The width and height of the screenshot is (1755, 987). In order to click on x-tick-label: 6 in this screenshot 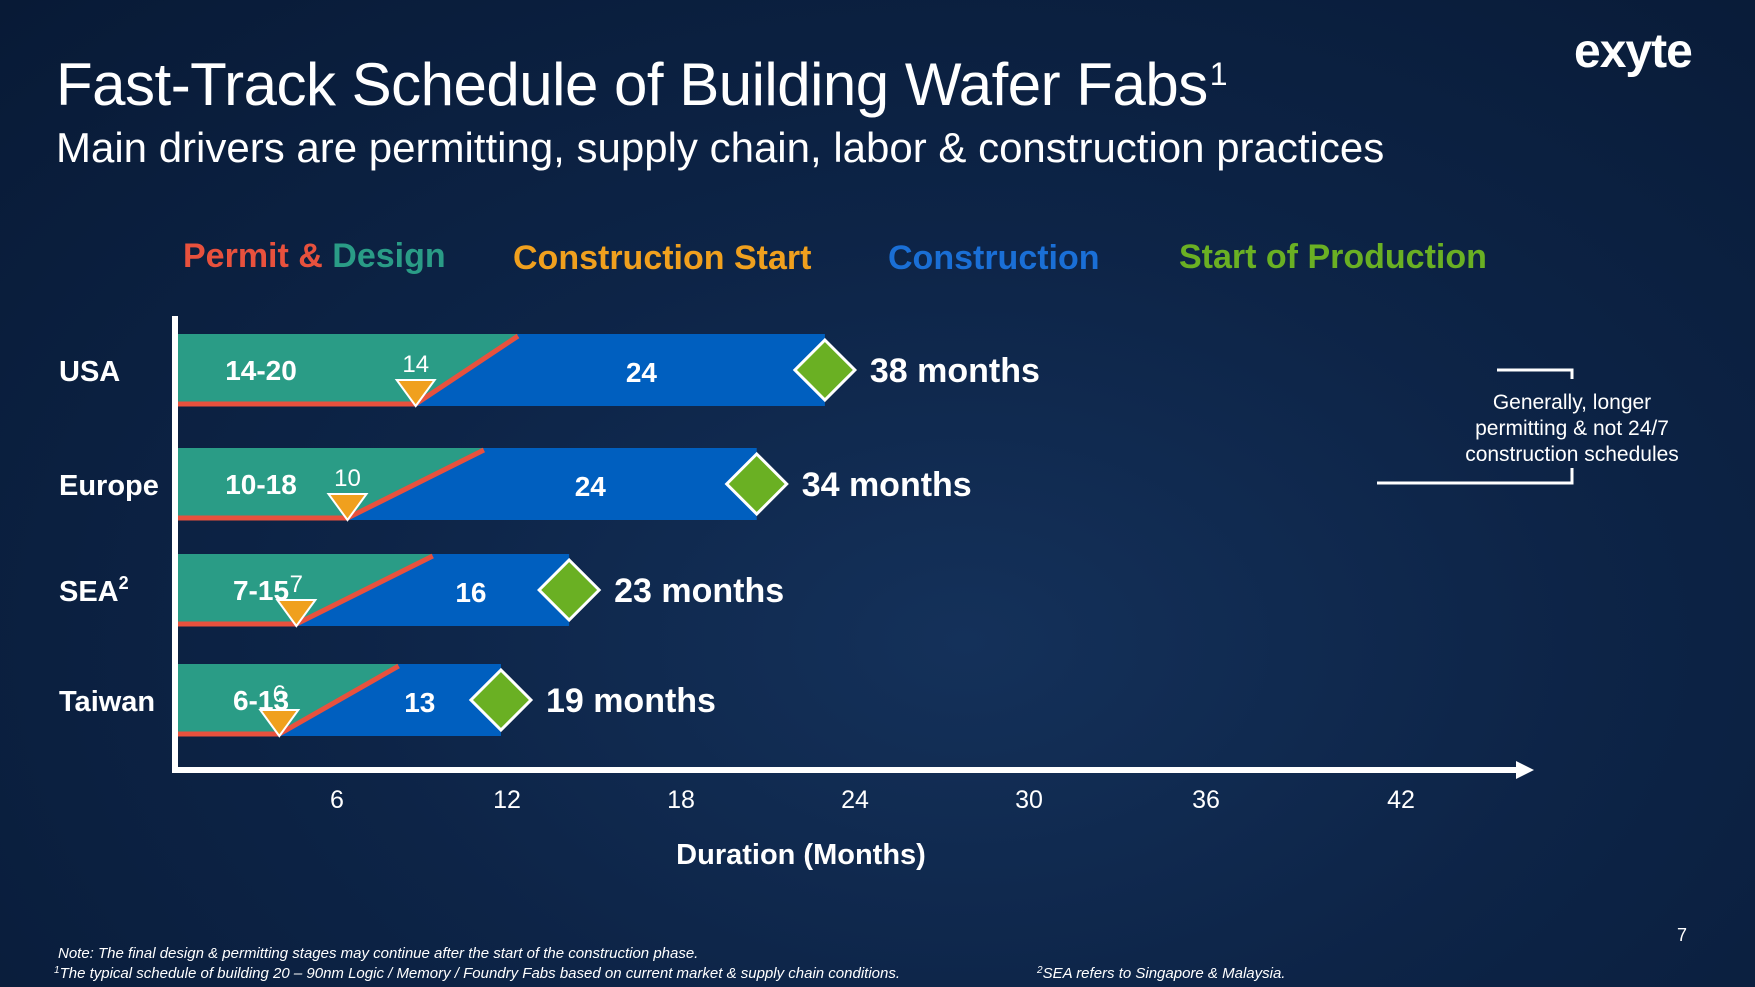, I will do `click(337, 800)`.